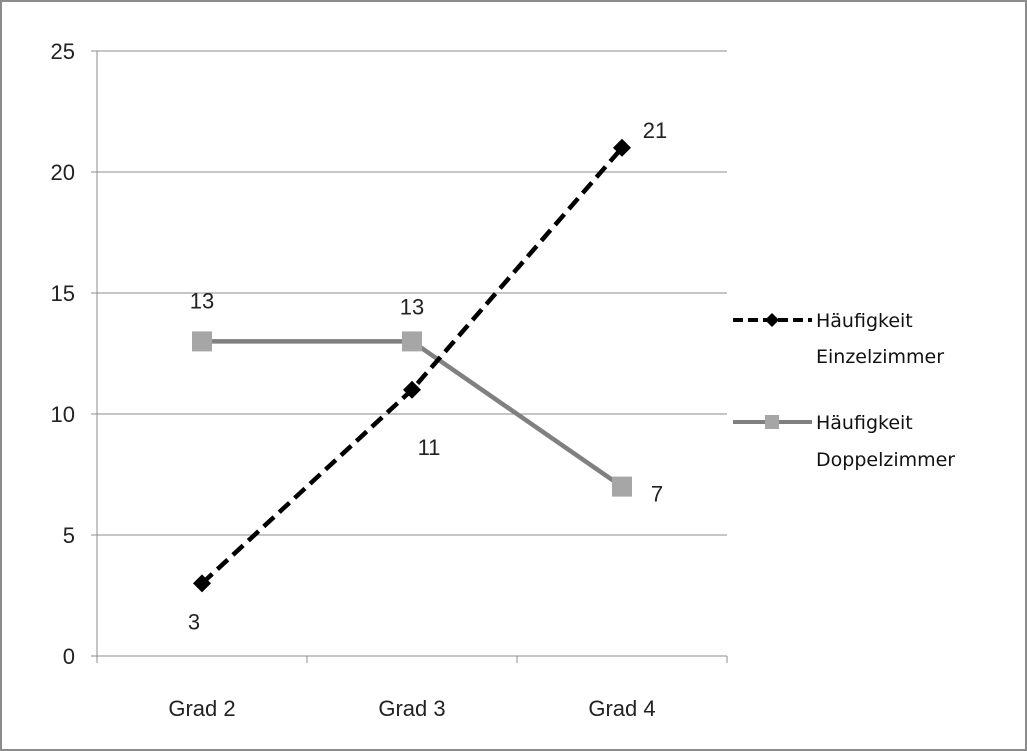 Image resolution: width=1027 pixels, height=751 pixels. Describe the element at coordinates (621, 708) in the screenshot. I see `x-tick-label-4: Grad 4` at that location.